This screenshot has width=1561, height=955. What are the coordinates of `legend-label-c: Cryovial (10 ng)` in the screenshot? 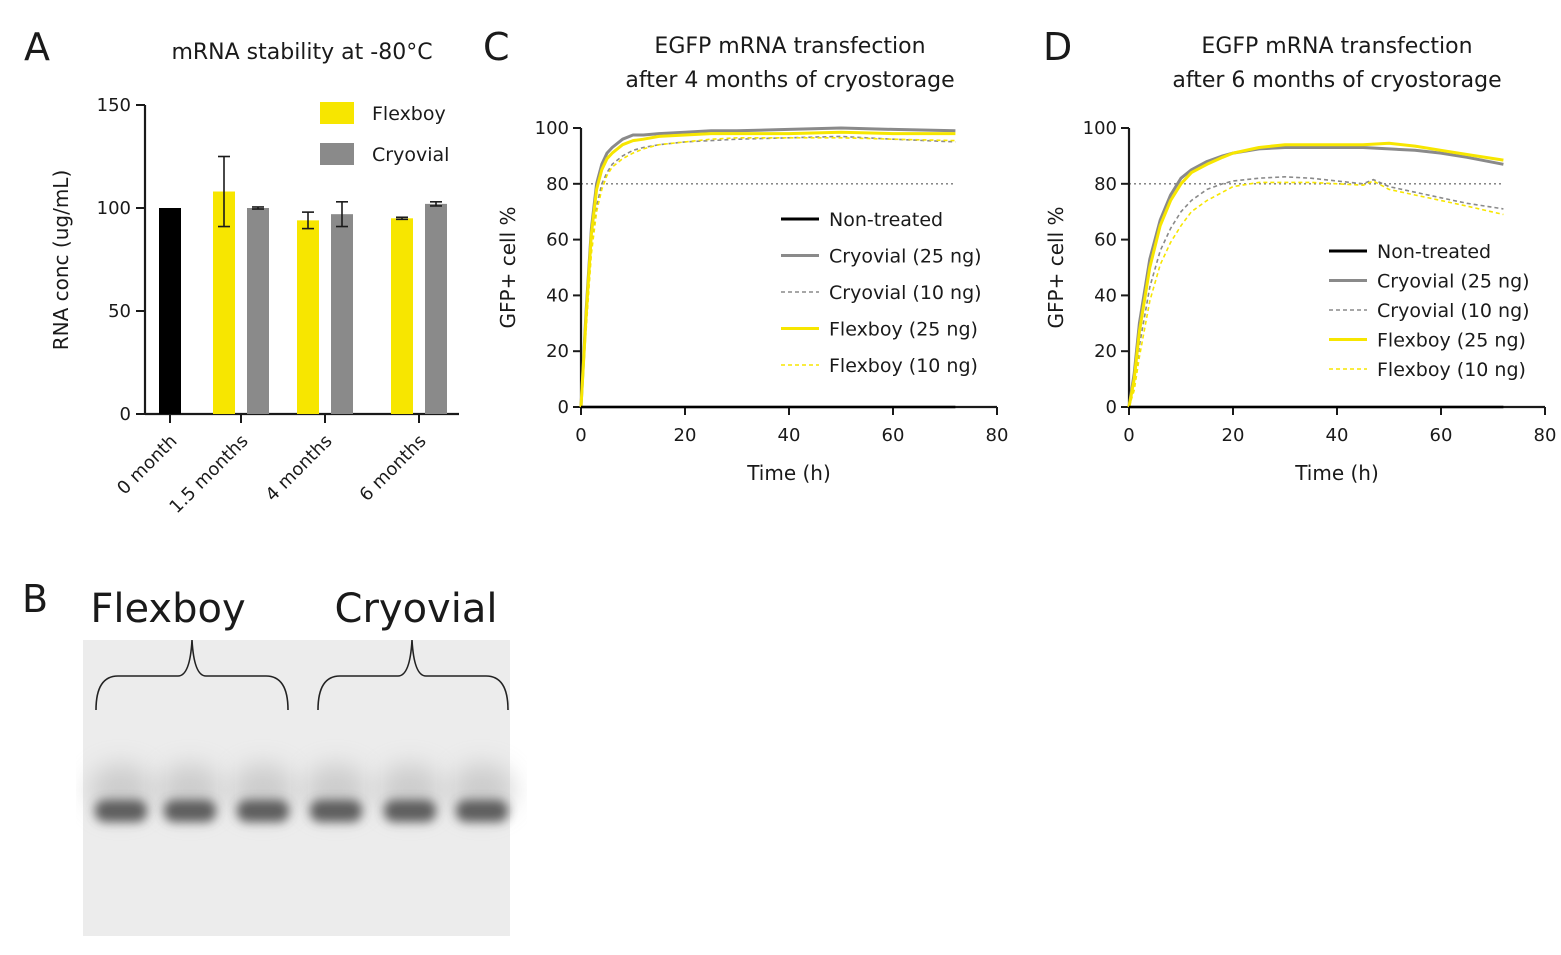 It's located at (905, 293).